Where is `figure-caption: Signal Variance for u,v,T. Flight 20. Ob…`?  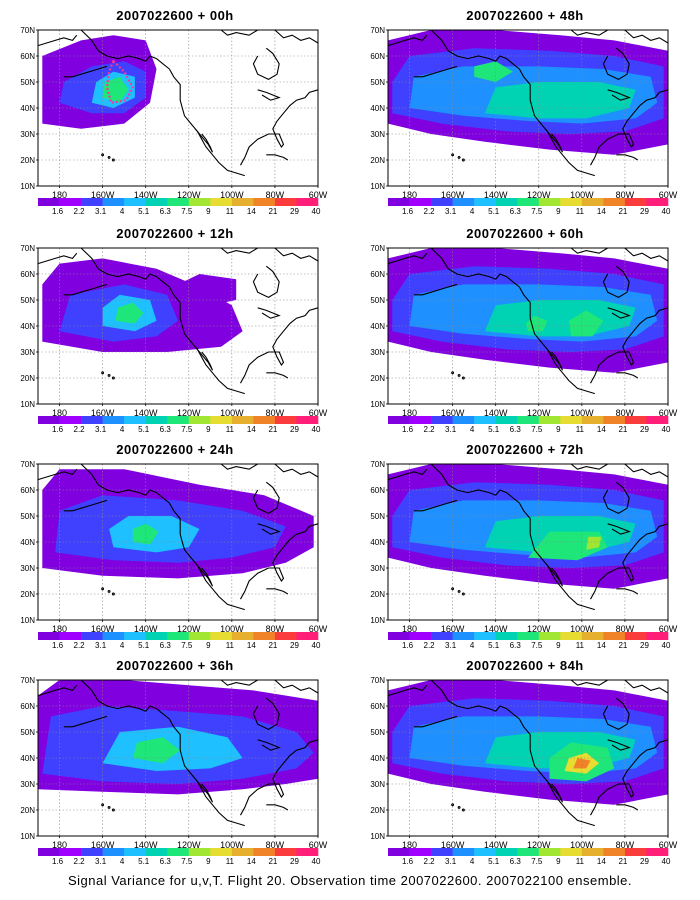 figure-caption: Signal Variance for u,v,T. Flight 20. Ob… is located at coordinates (350, 880).